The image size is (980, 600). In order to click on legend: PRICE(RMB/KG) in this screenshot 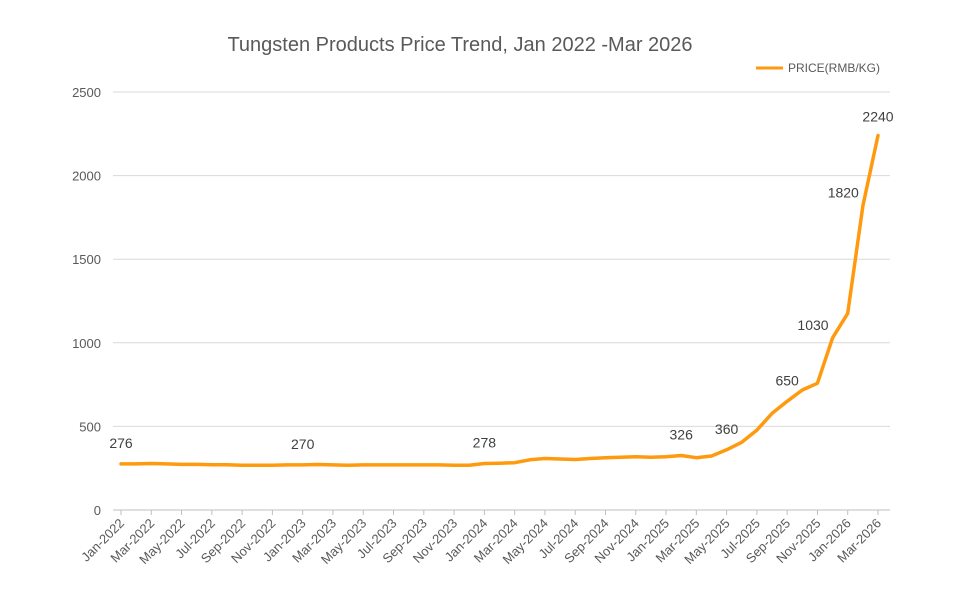, I will do `click(818, 68)`.